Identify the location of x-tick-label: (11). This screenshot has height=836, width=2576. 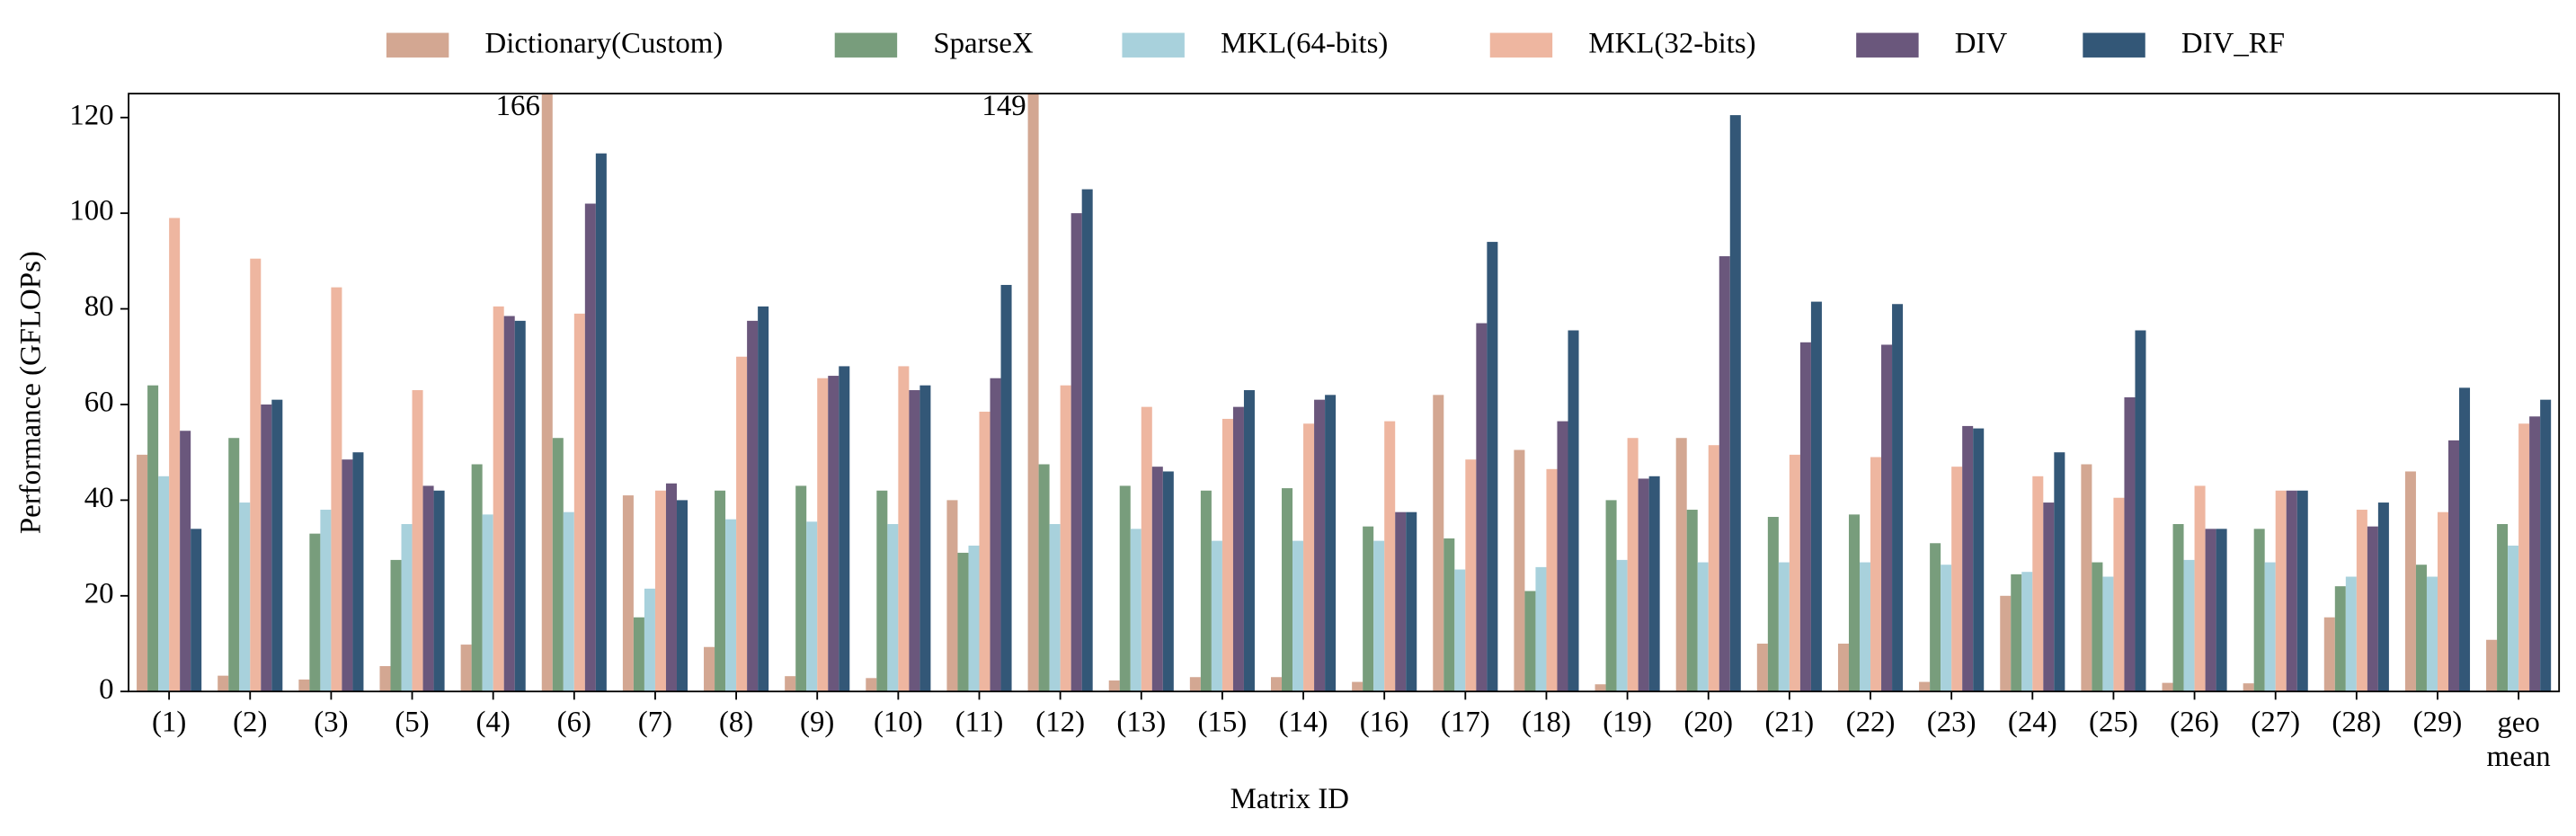
(979, 722).